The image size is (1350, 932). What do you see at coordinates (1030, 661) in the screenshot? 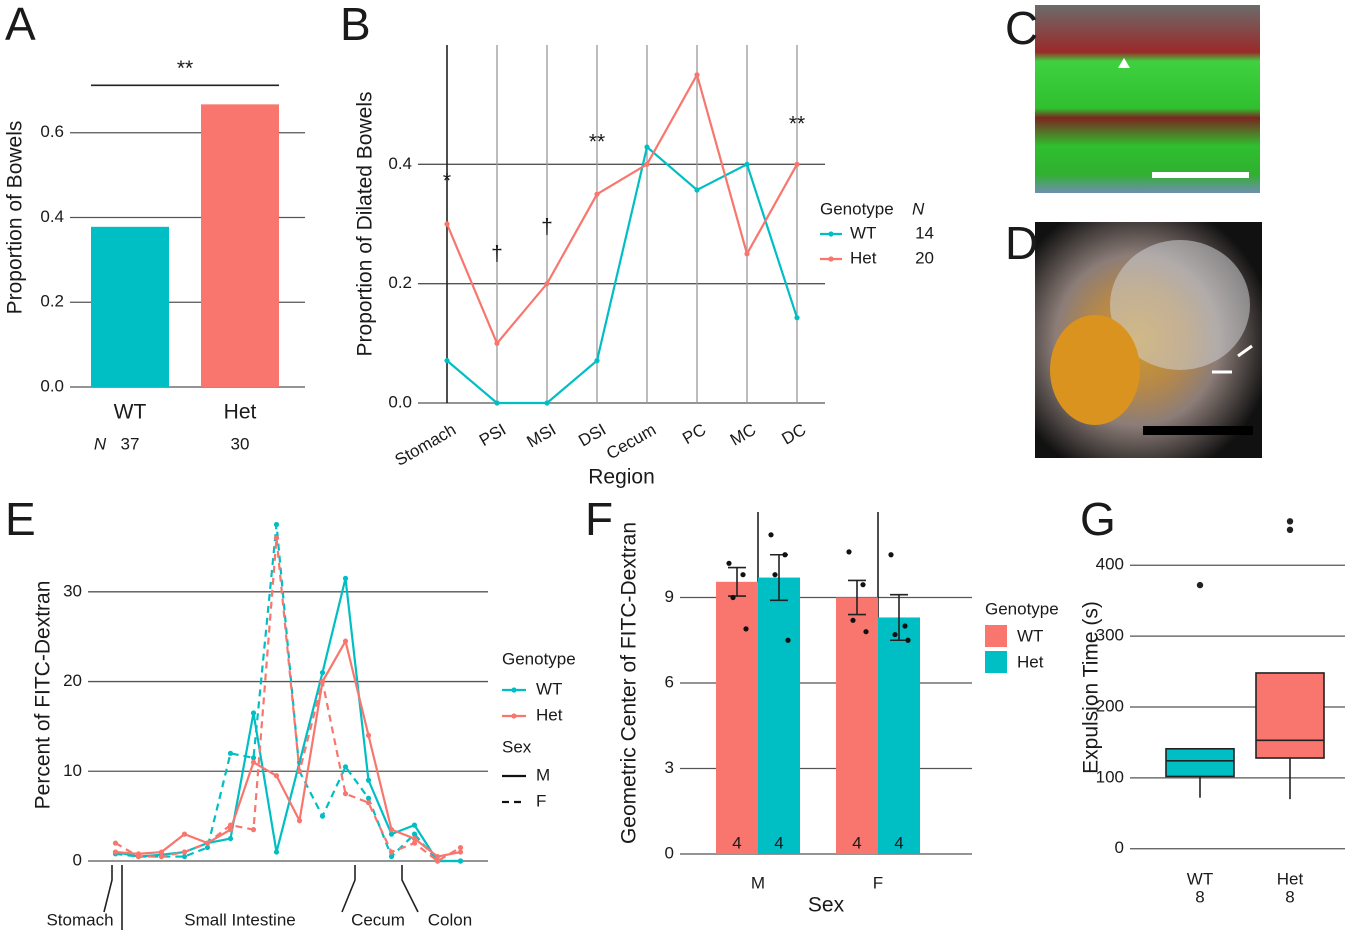
I see `legend-label: Het` at bounding box center [1030, 661].